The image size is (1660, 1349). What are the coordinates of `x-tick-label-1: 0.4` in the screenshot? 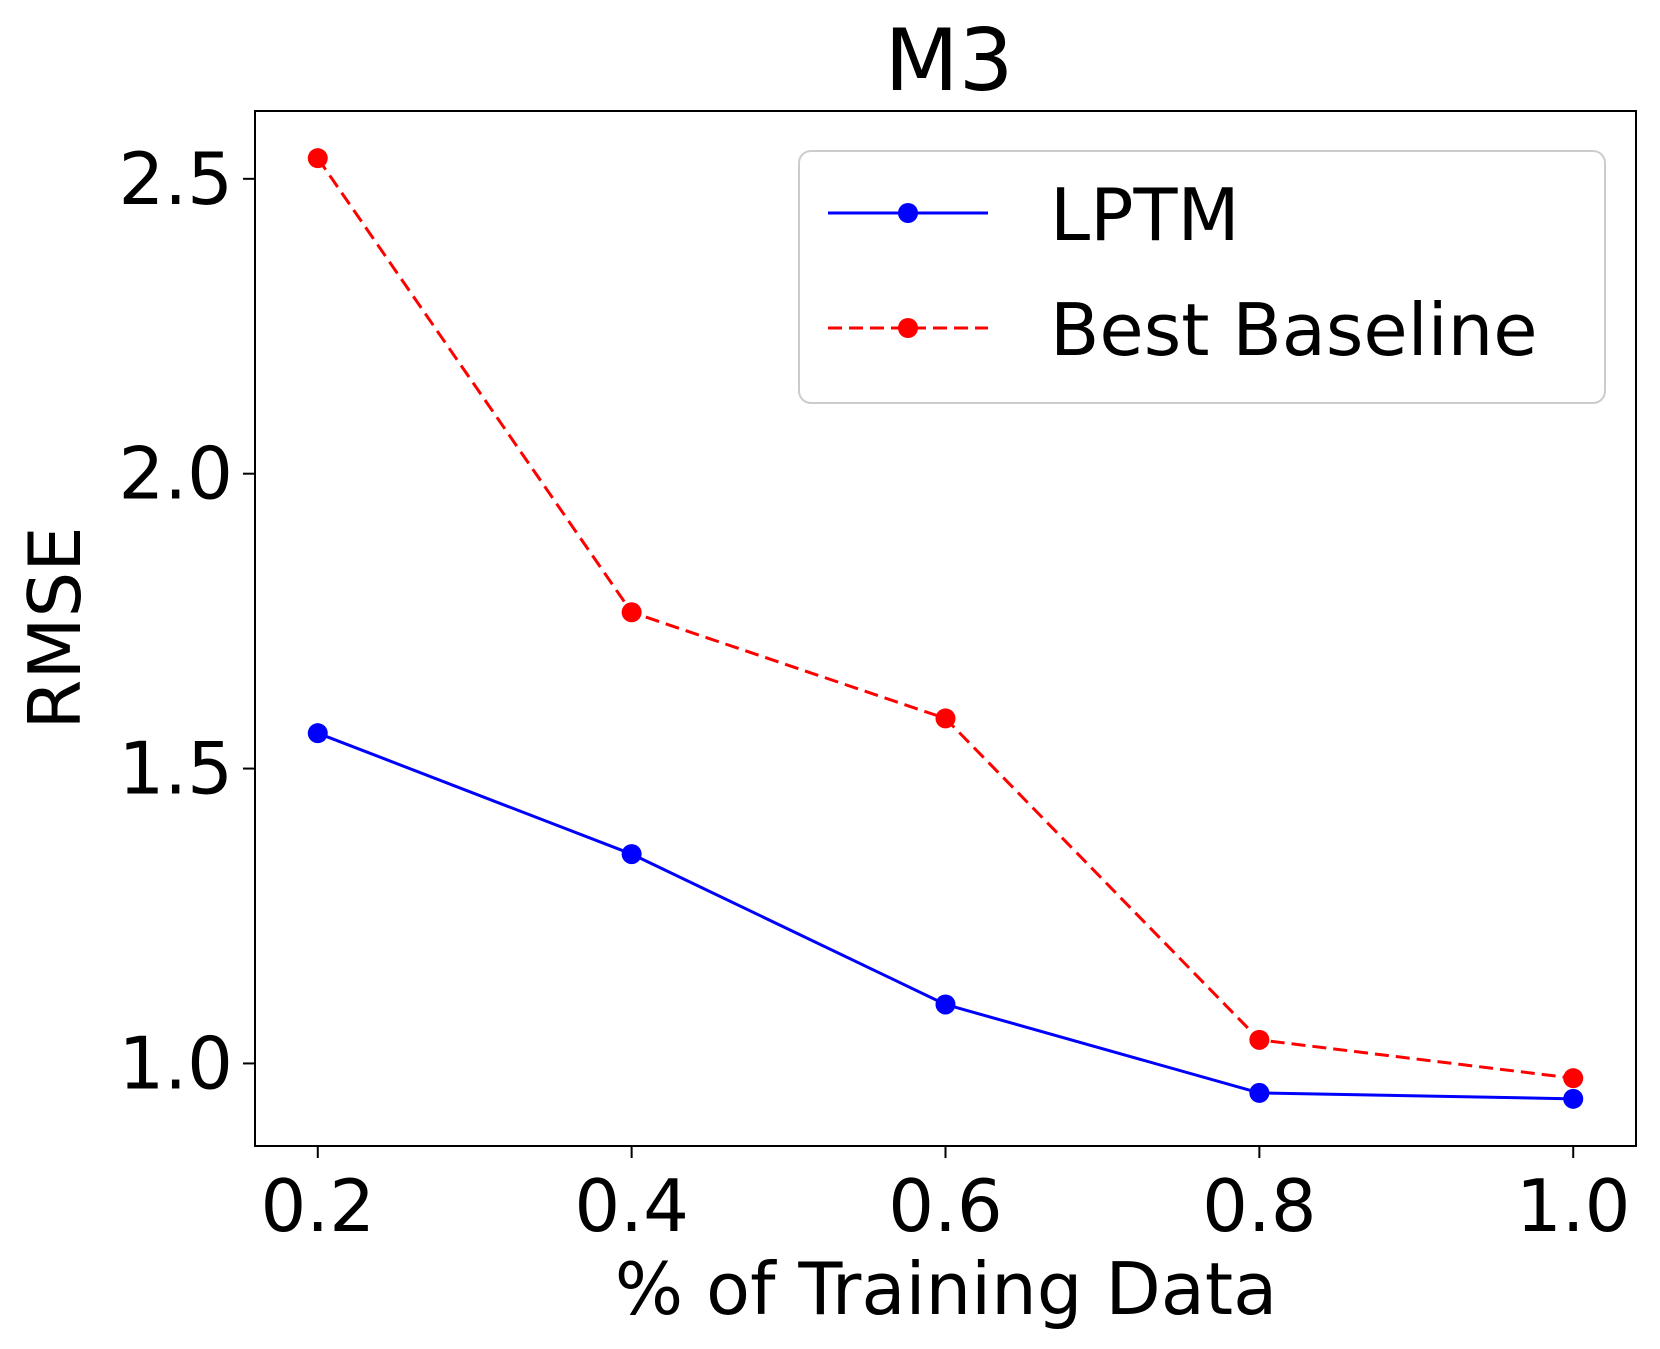 It's located at (631, 1206).